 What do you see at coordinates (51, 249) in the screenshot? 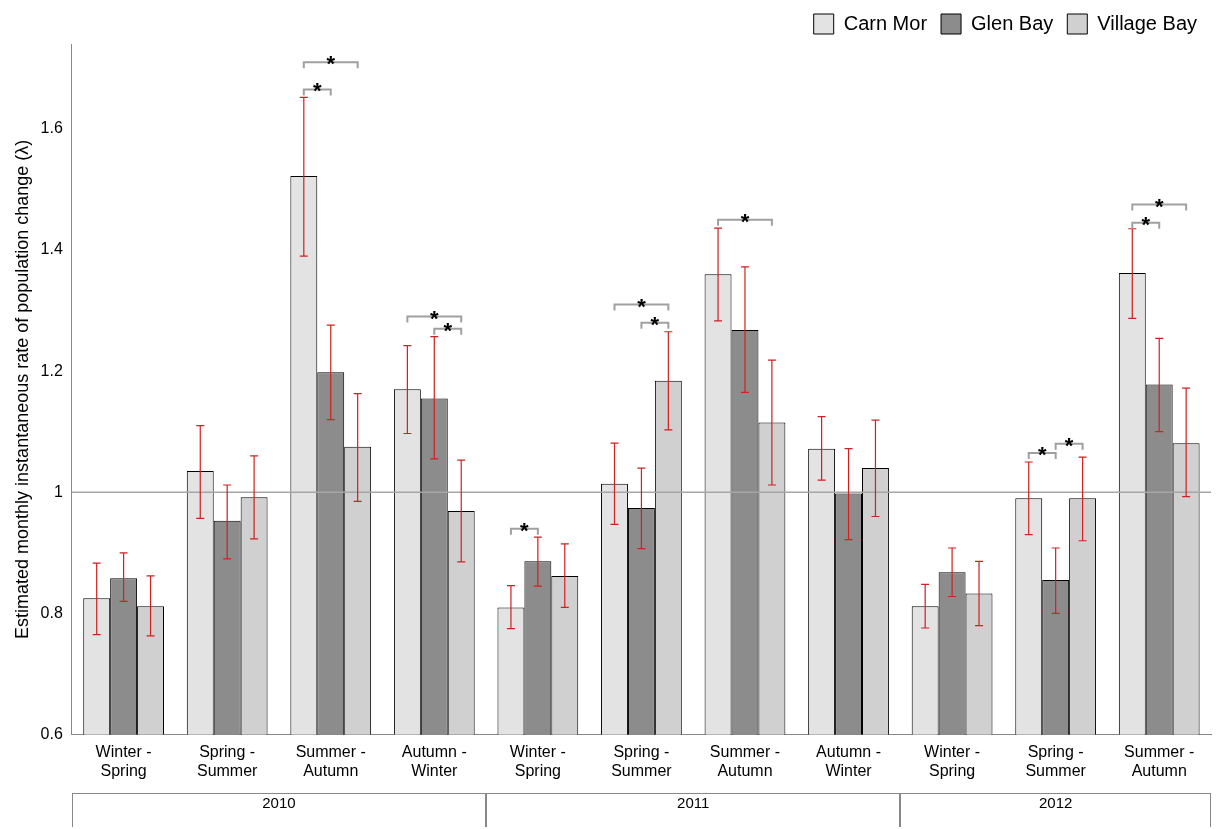
I see `y-tick-label: 1.4` at bounding box center [51, 249].